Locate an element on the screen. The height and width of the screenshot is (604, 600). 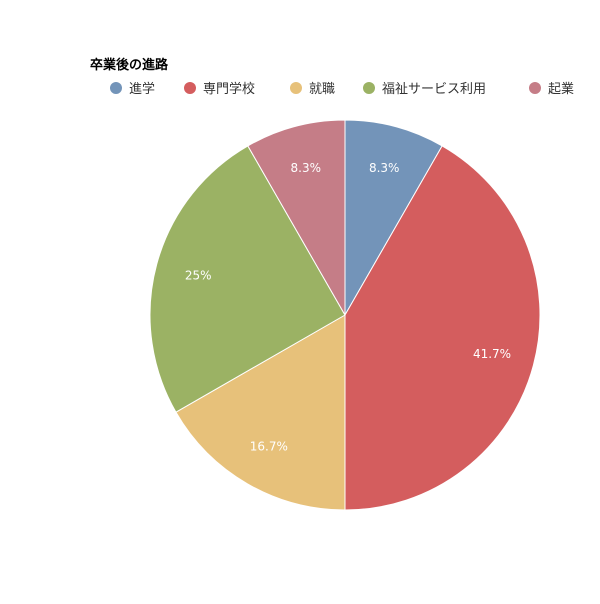
legend-item: 起業 is located at coordinates (551, 89).